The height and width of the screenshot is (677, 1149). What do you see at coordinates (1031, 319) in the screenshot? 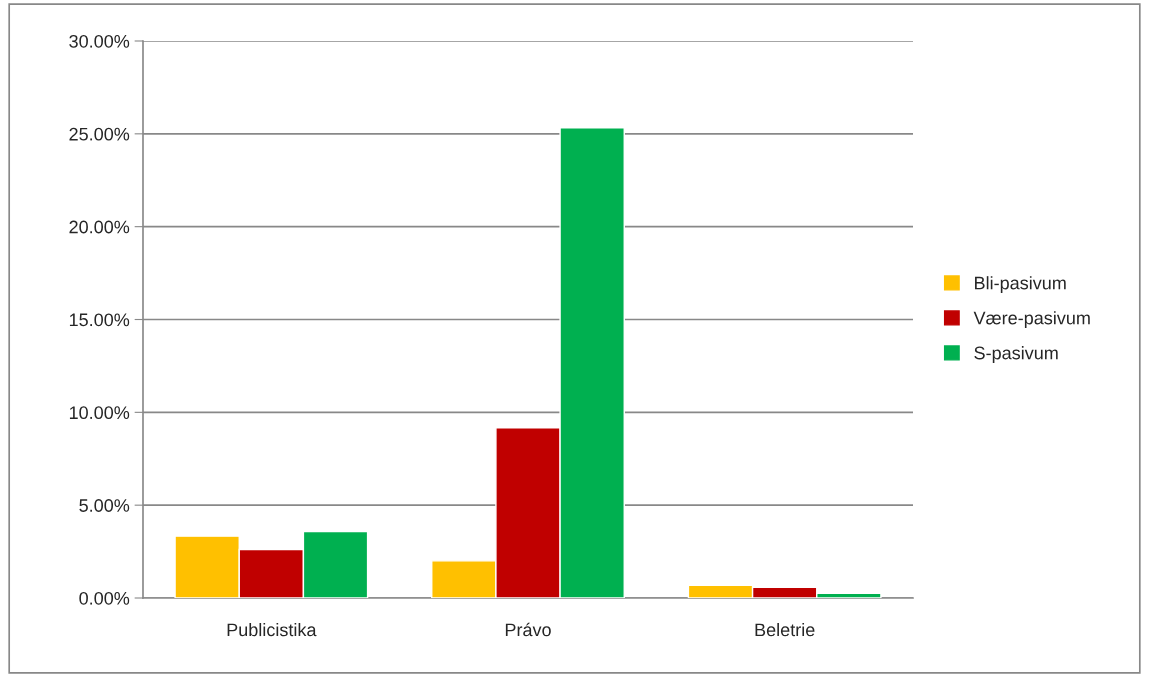
I see `legend-label: Være-pasivum` at bounding box center [1031, 319].